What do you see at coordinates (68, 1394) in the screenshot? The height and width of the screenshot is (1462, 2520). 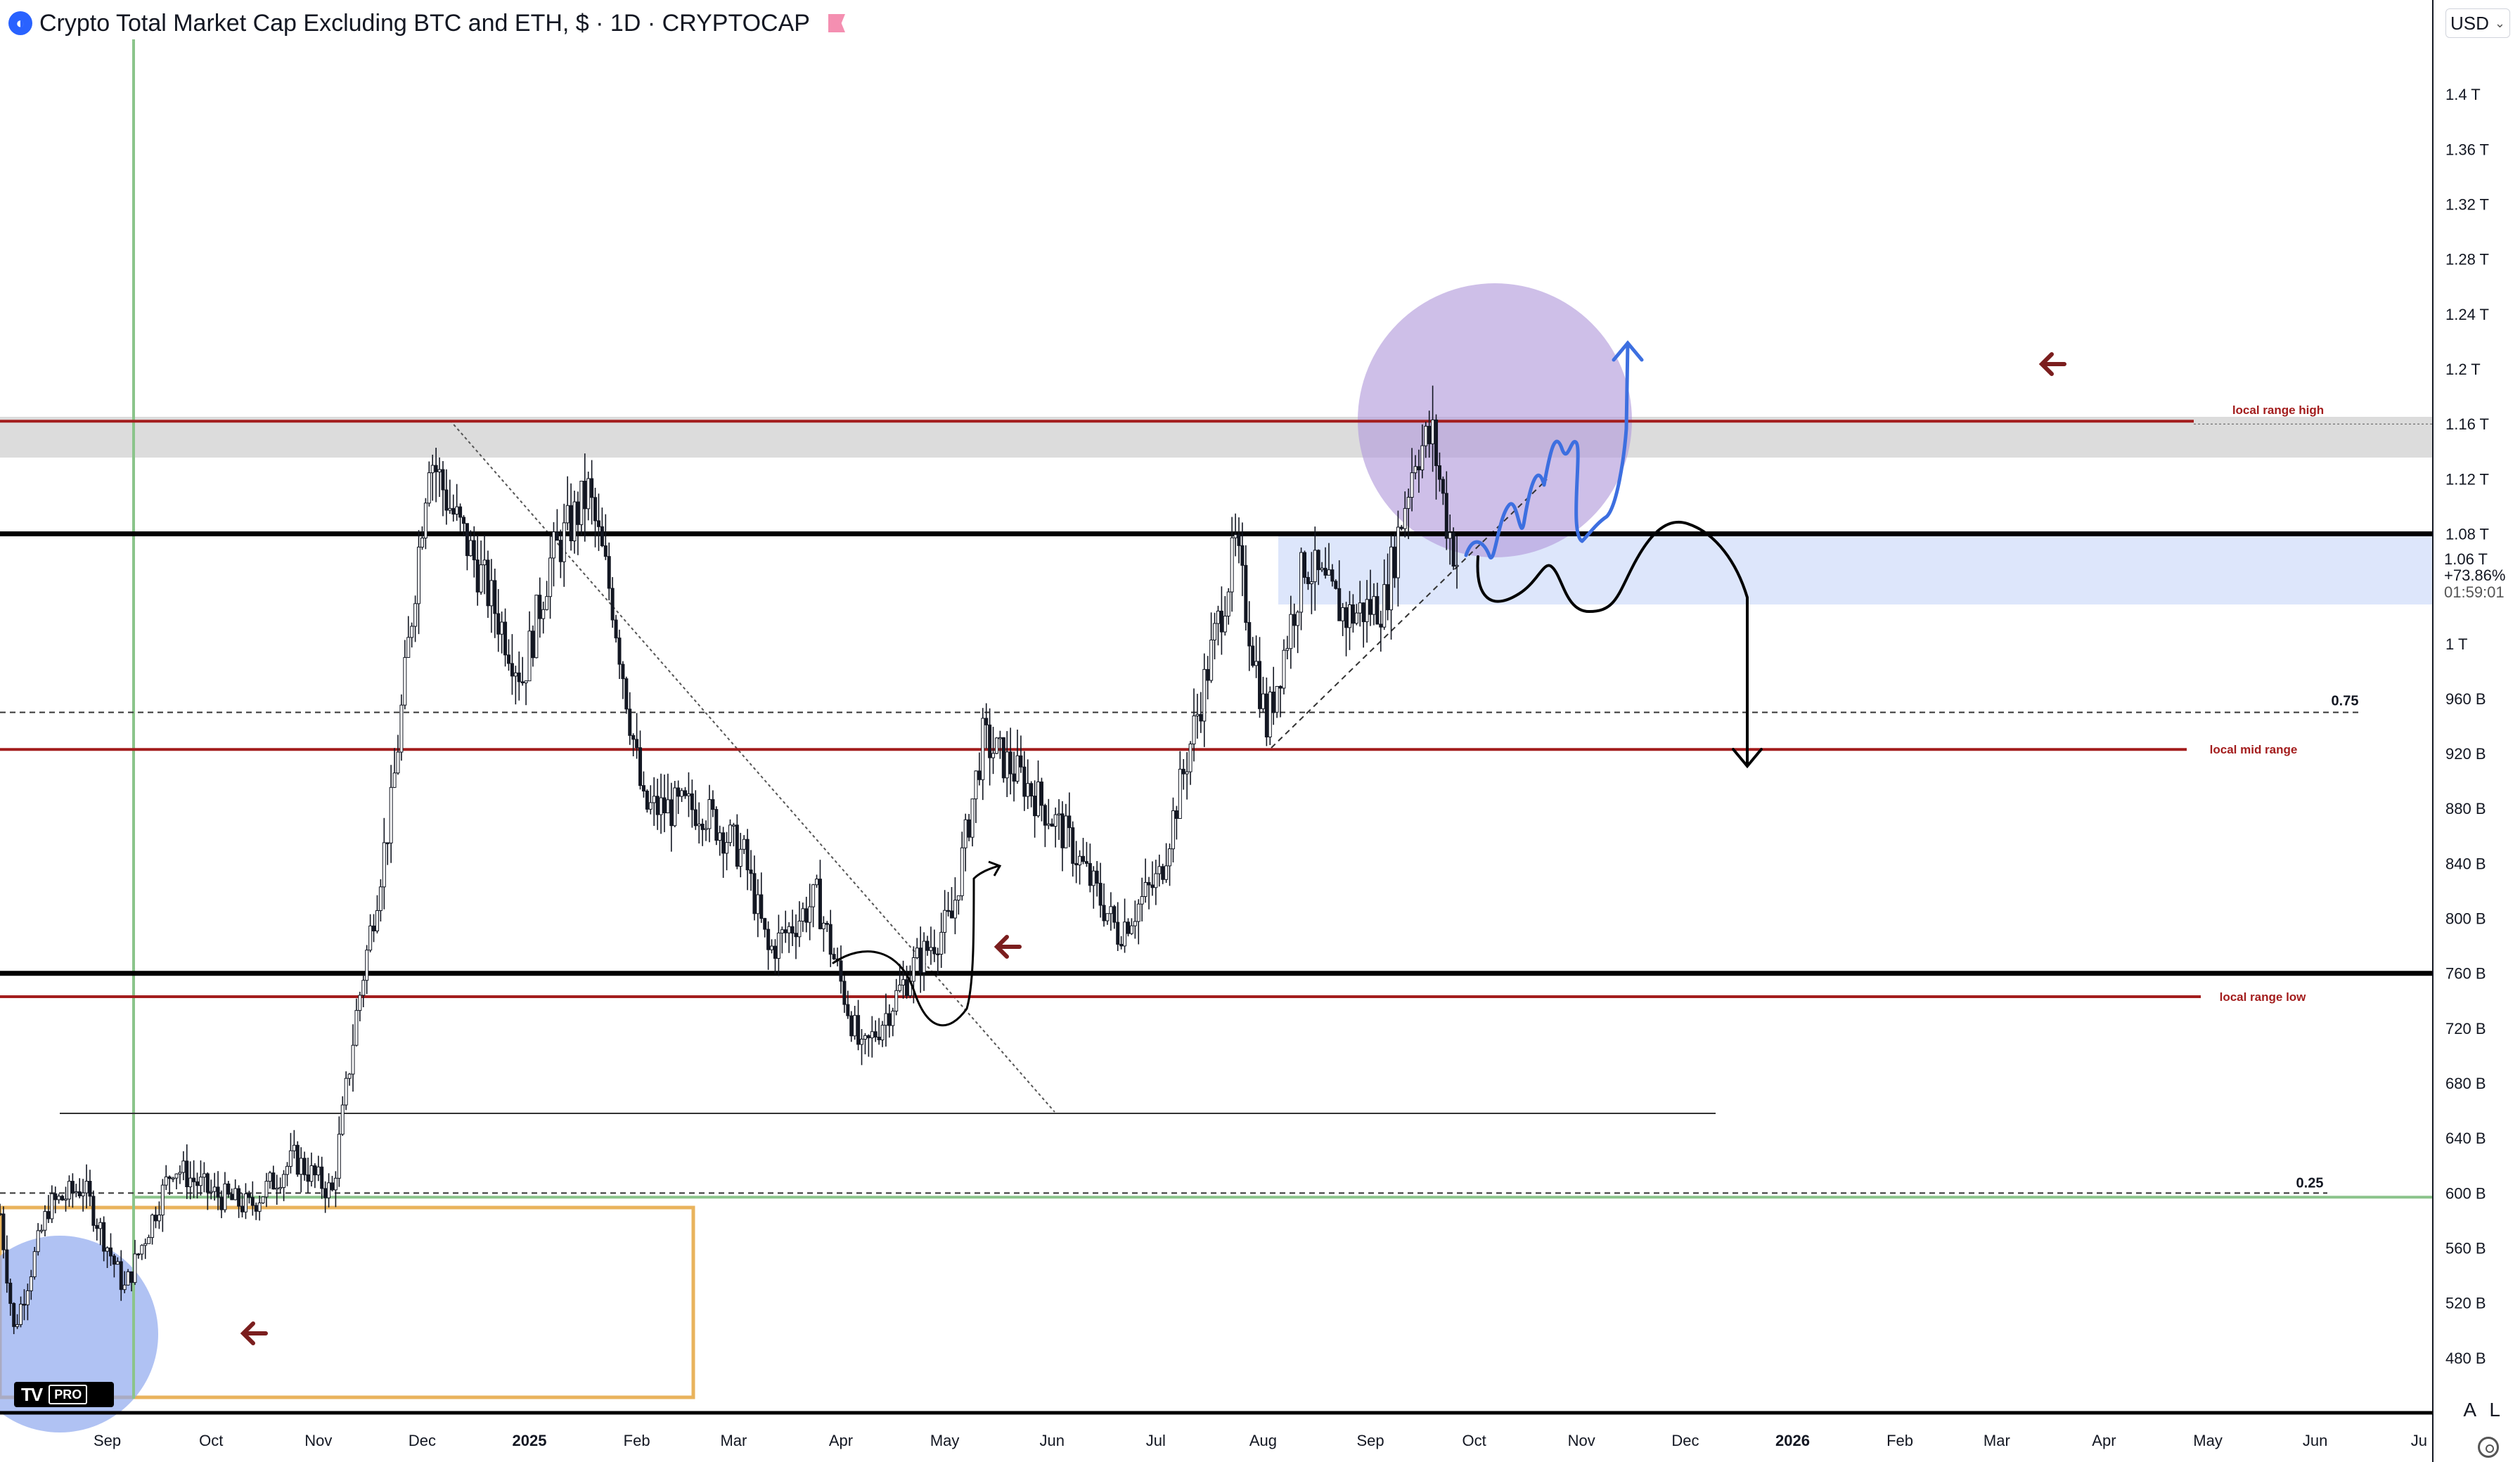 I see `pro-badge: PRO` at bounding box center [68, 1394].